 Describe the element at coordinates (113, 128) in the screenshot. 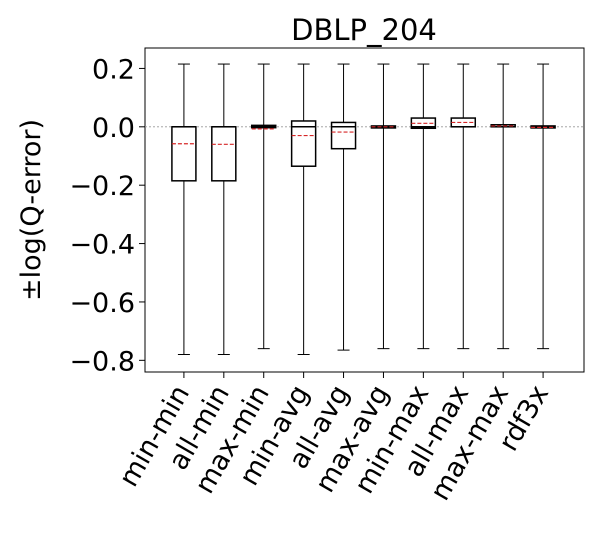

I see `y-tick-label: 0.0` at that location.